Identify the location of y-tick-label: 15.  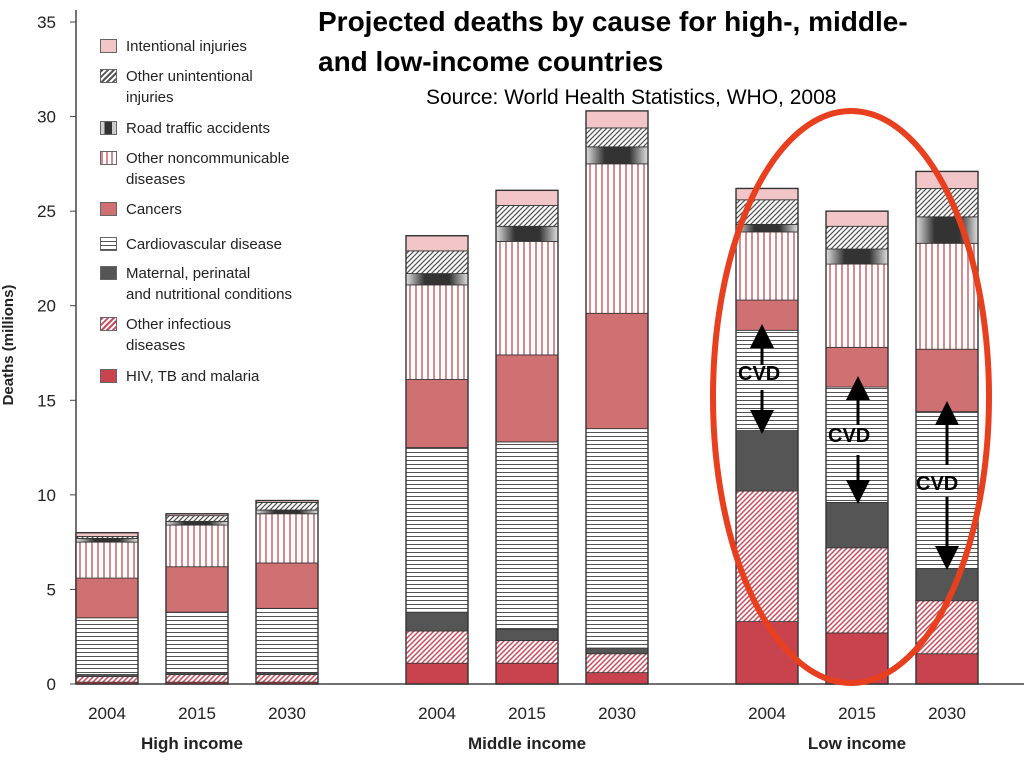
(46, 400).